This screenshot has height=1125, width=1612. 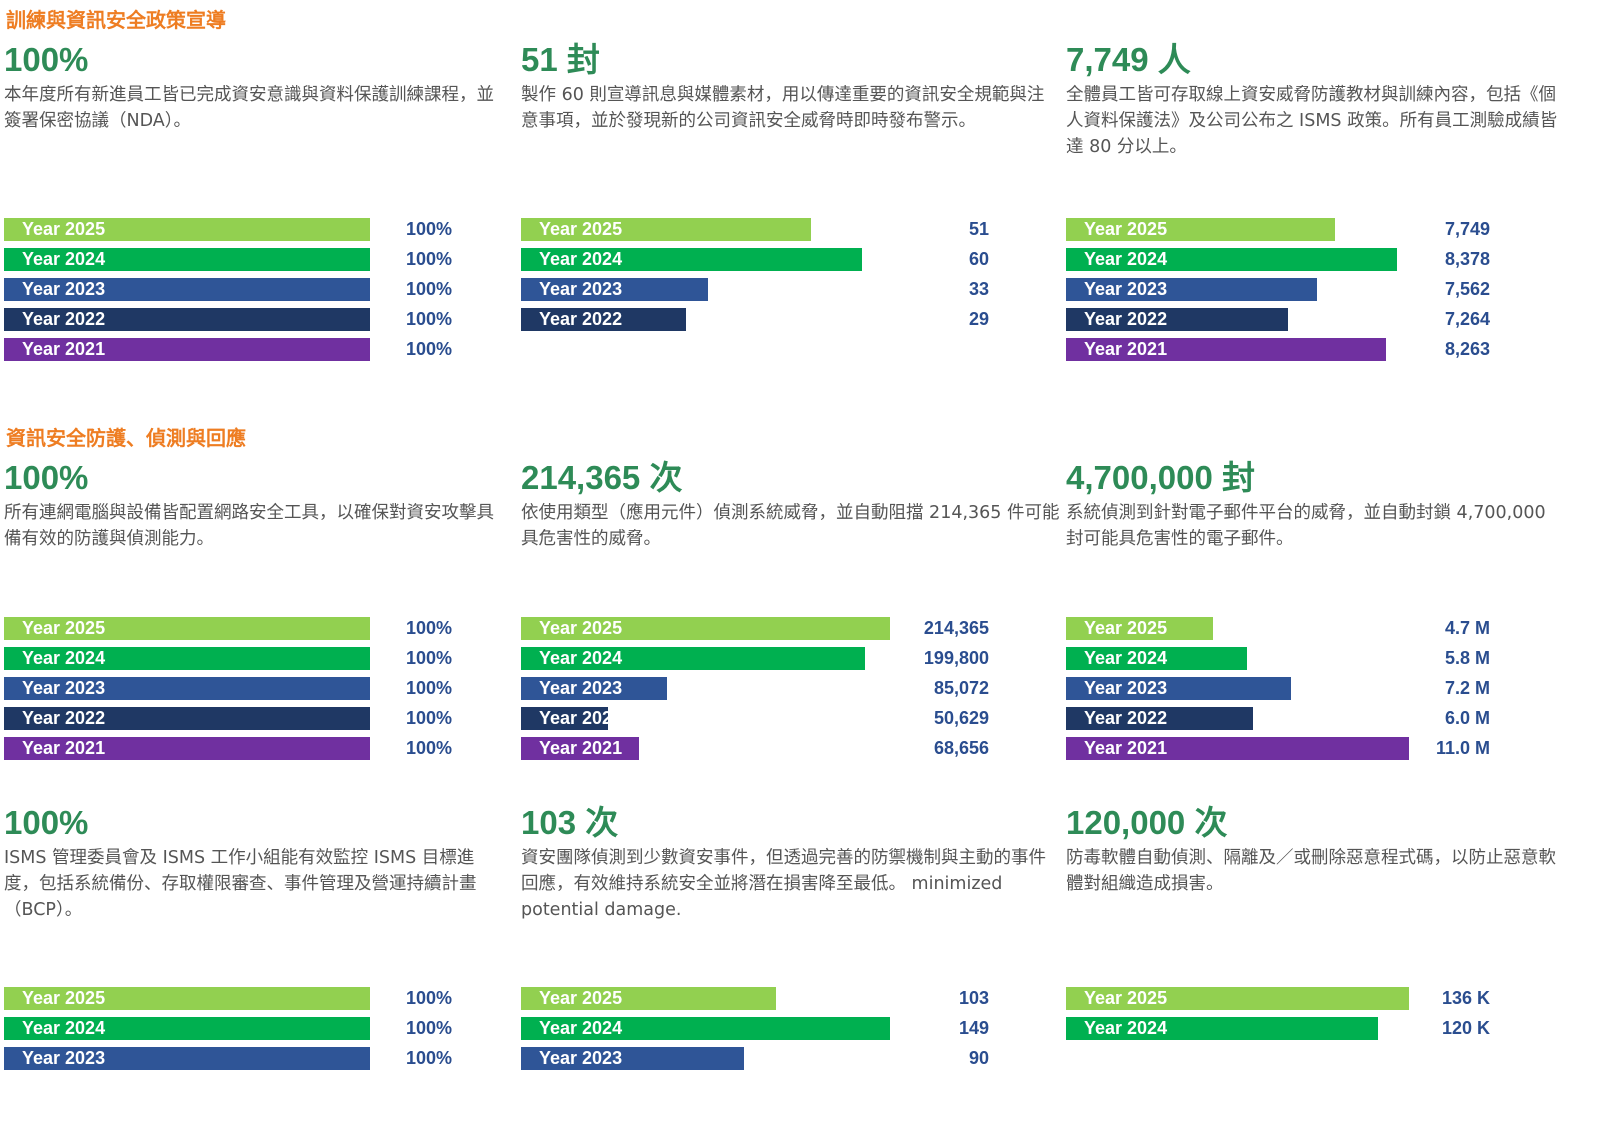 What do you see at coordinates (560, 59) in the screenshot?
I see `metric-headline: 51 封` at bounding box center [560, 59].